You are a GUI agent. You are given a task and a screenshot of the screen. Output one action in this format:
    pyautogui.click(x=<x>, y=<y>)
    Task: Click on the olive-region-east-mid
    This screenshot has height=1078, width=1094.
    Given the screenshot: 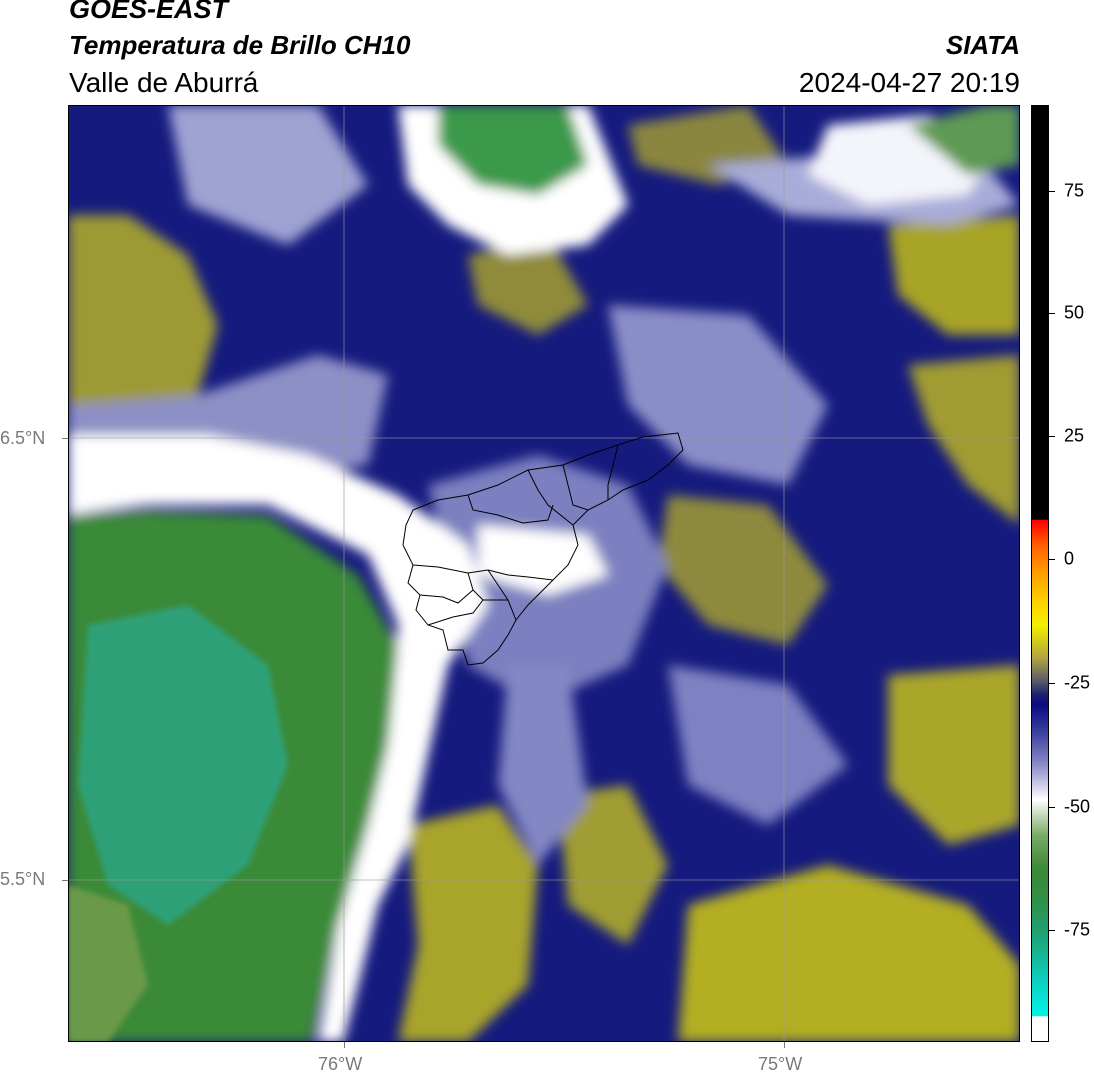 What is the action you would take?
    pyautogui.click(x=743, y=570)
    